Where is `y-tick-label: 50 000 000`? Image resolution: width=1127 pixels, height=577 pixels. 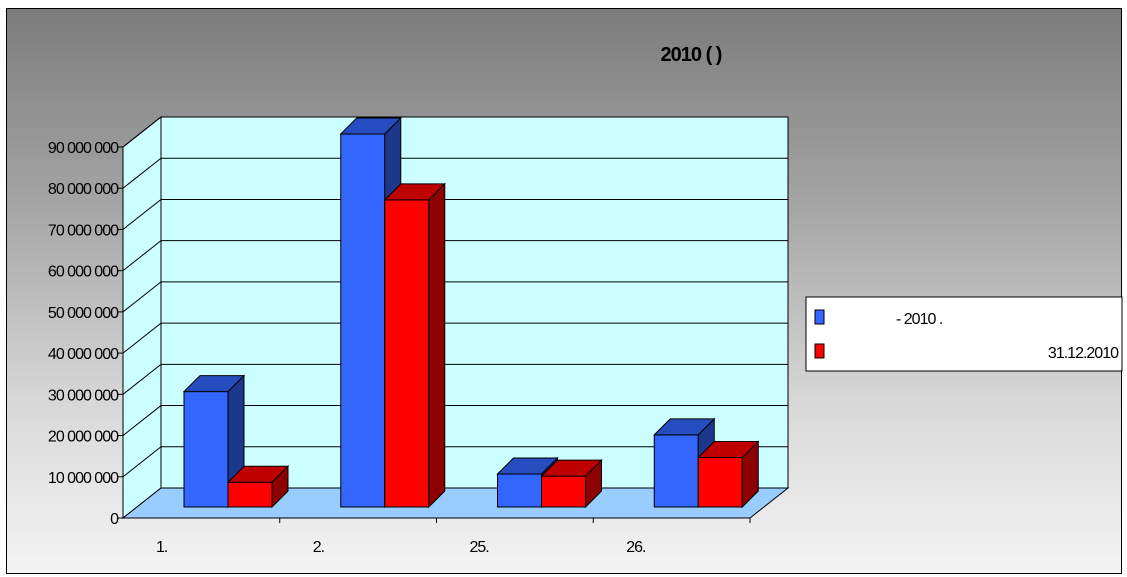 y-tick-label: 50 000 000 is located at coordinates (83, 313).